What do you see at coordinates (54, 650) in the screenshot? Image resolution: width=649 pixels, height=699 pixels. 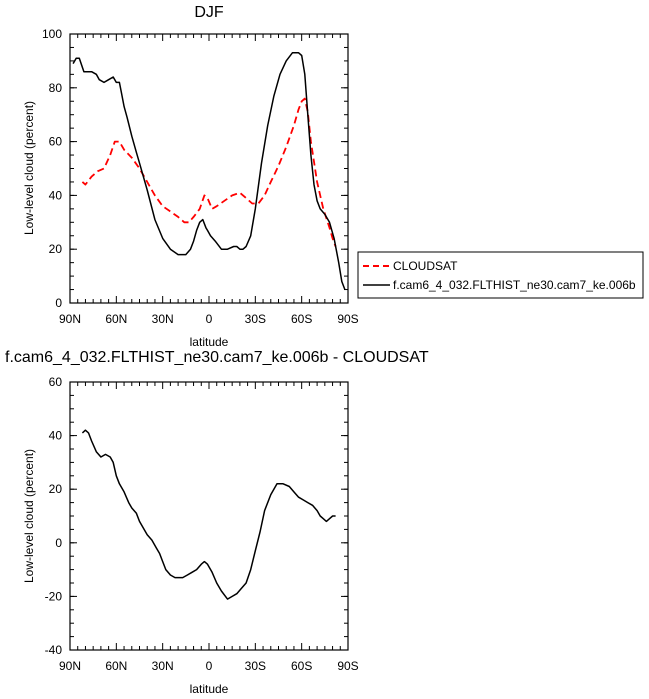 I see `bottom-y-tick-label: -40` at bounding box center [54, 650].